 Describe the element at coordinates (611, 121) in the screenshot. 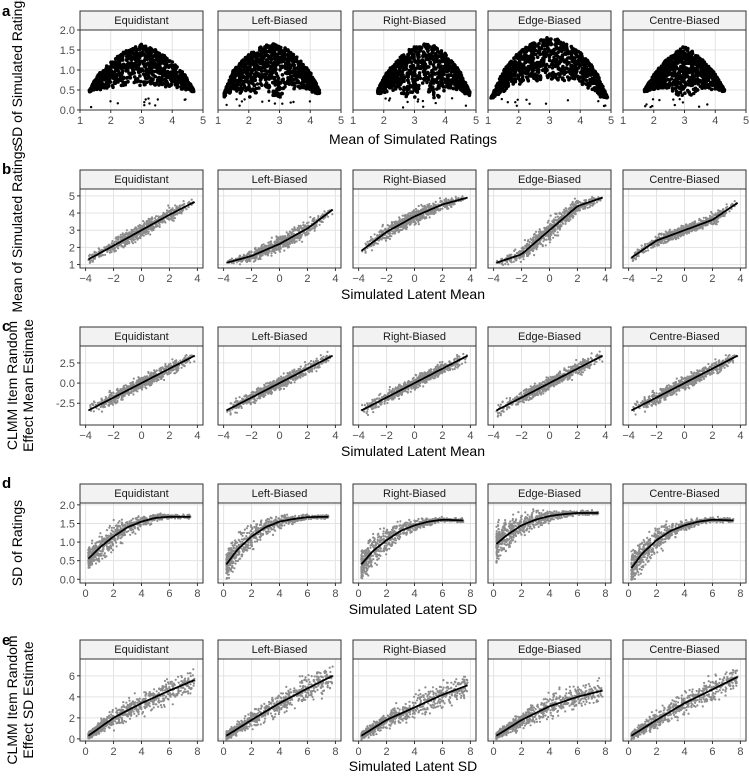

I see `x-tick-label: 5` at that location.